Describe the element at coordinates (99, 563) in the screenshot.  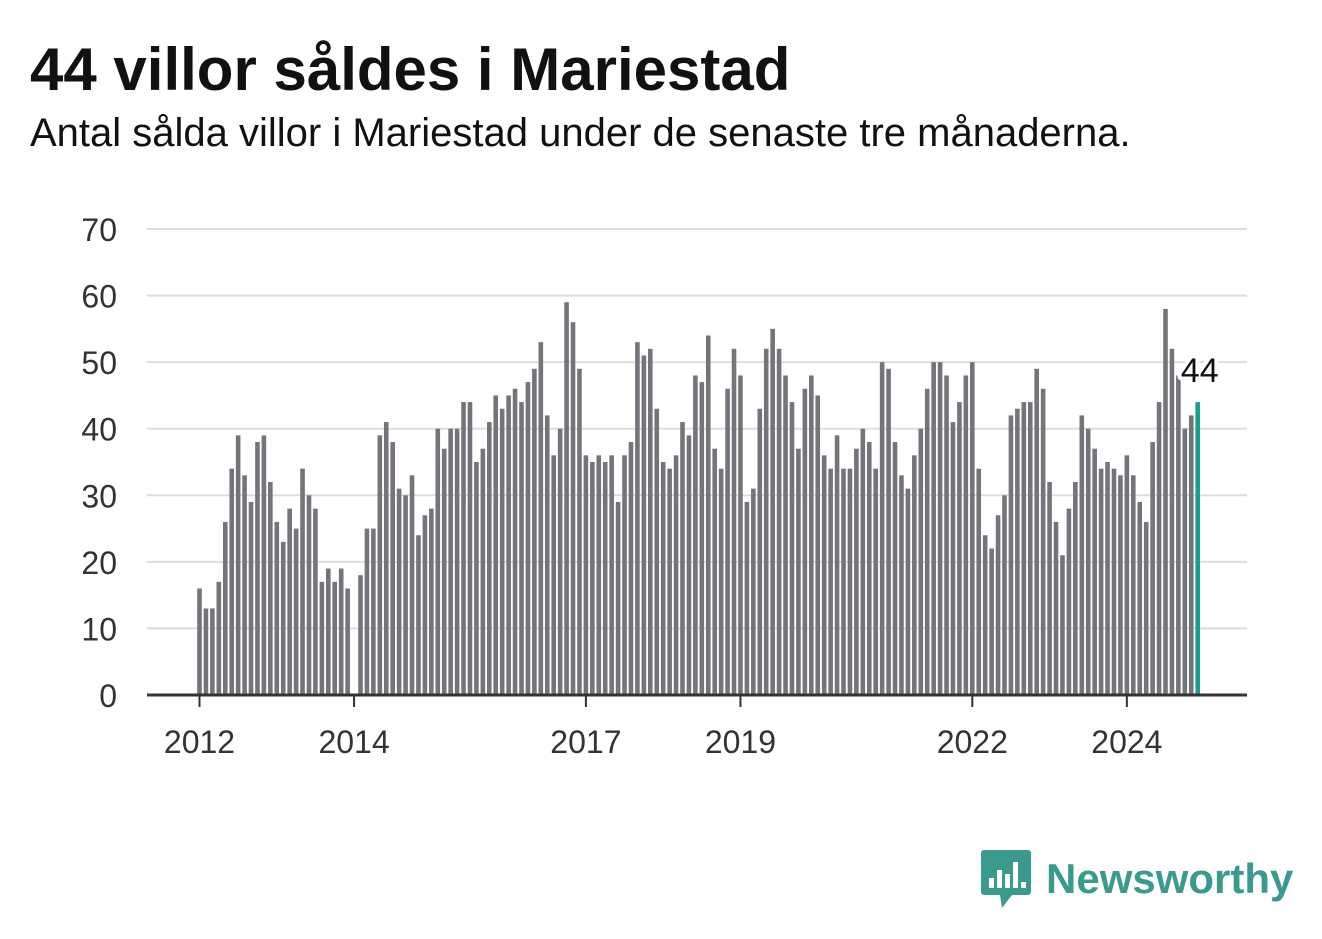
I see `y-tick-label: 20` at that location.